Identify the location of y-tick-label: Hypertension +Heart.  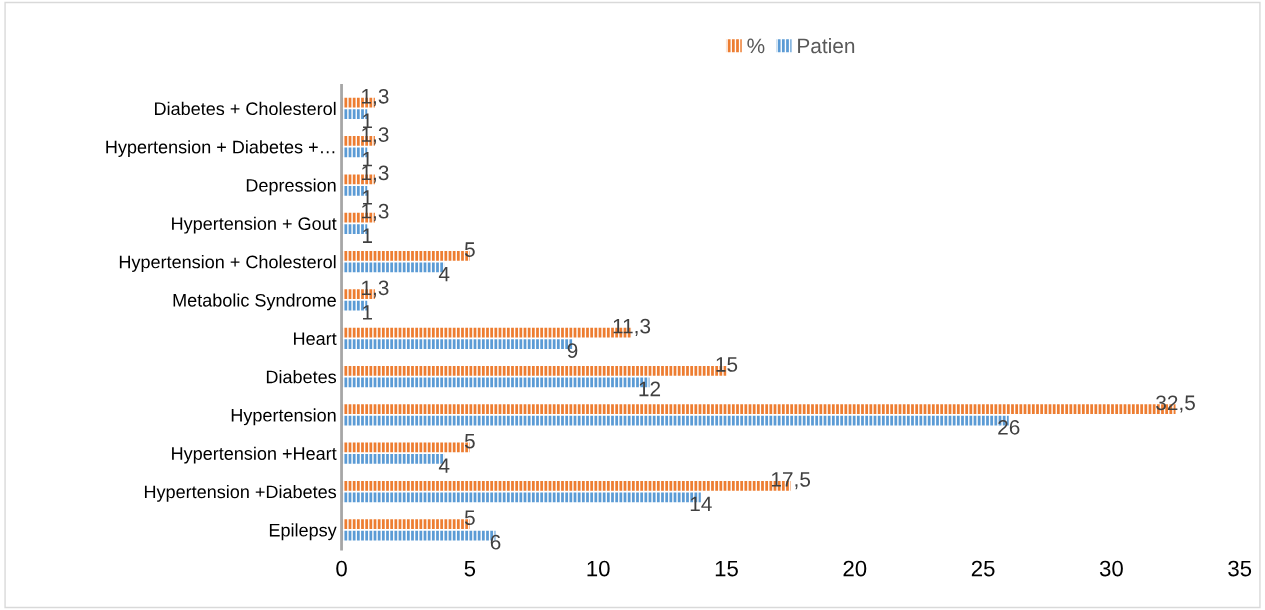
(254, 455).